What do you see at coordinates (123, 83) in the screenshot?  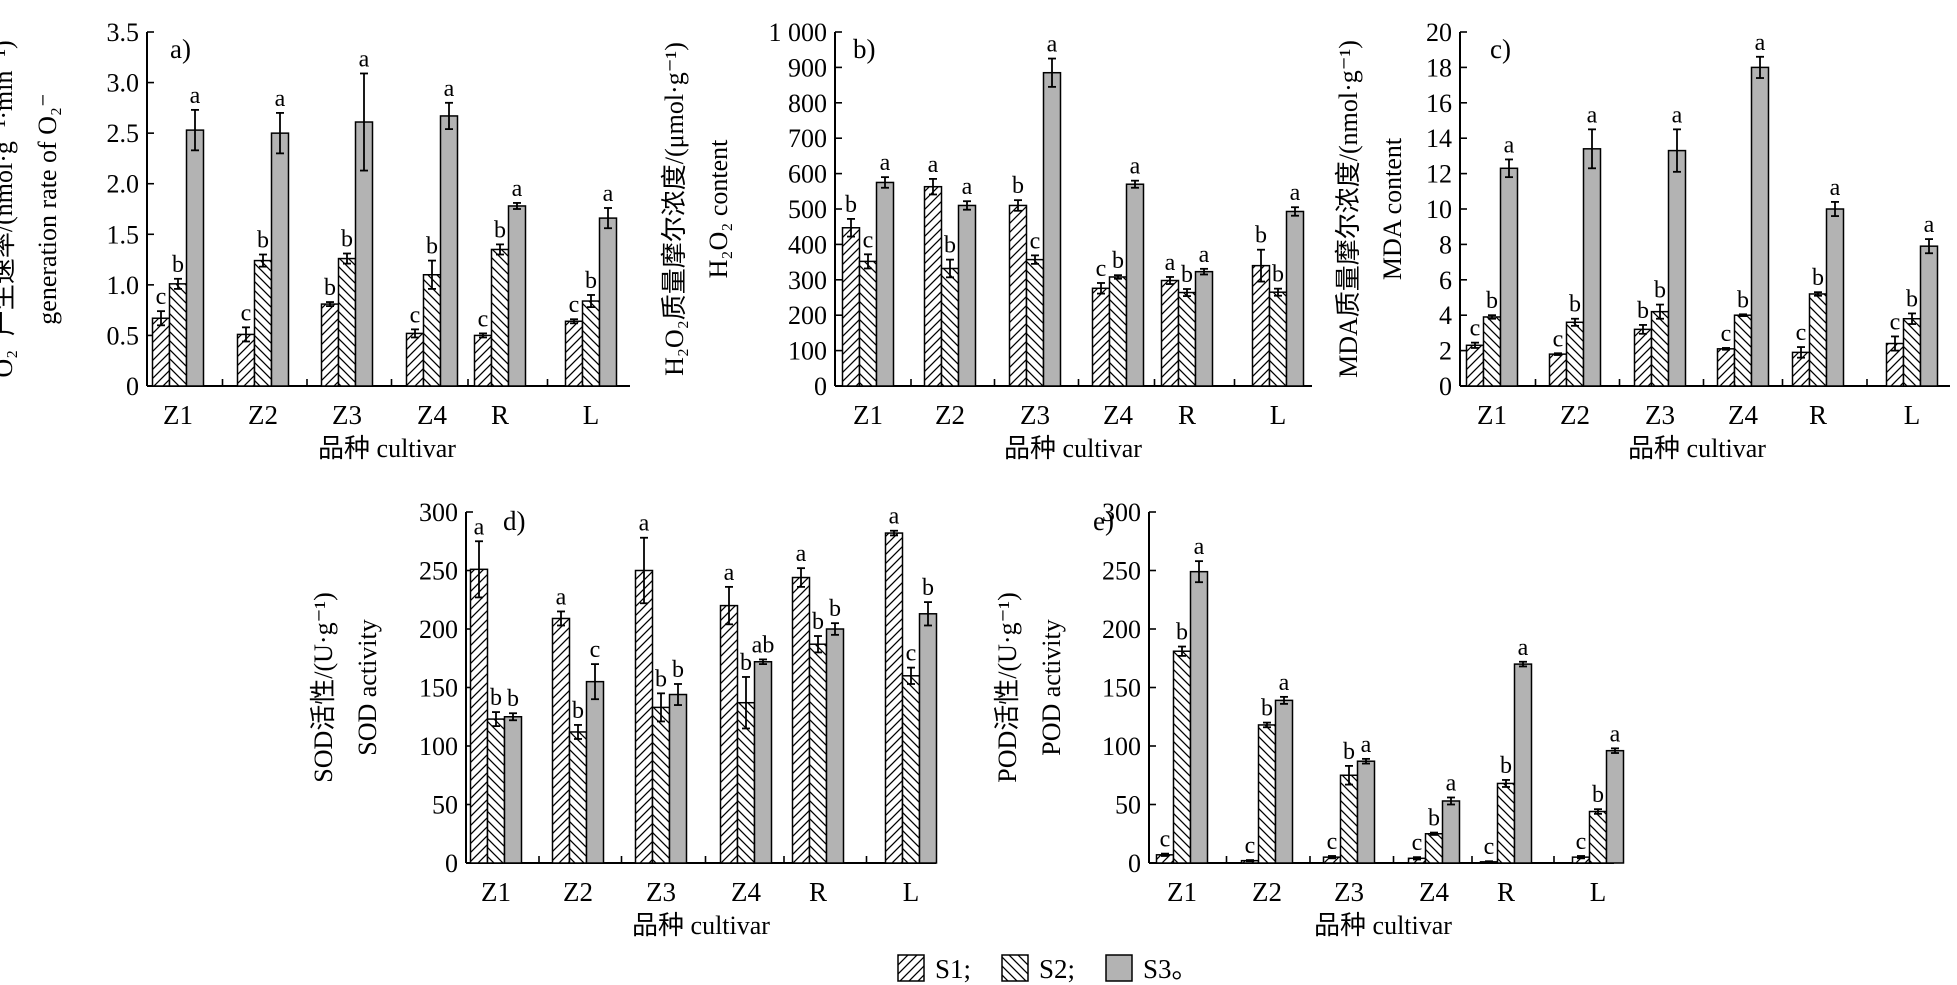 I see `y-tick-label: 3.0` at bounding box center [123, 83].